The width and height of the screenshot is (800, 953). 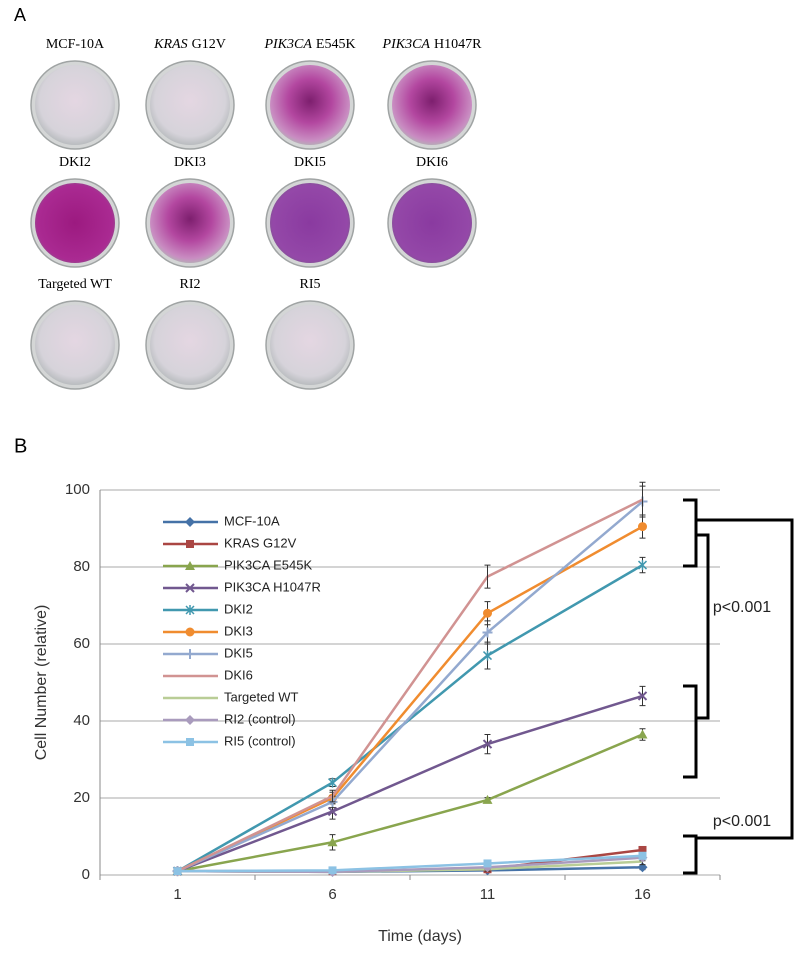 I want to click on x-tick-label: 11, so click(x=488, y=894).